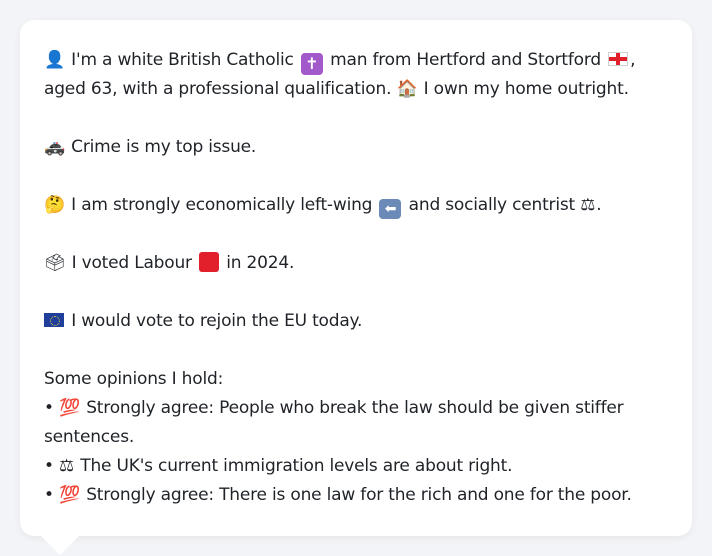  Describe the element at coordinates (356, 147) in the screenshot. I see `top-issue-line: 🚓 Crime is my top issue.` at that location.